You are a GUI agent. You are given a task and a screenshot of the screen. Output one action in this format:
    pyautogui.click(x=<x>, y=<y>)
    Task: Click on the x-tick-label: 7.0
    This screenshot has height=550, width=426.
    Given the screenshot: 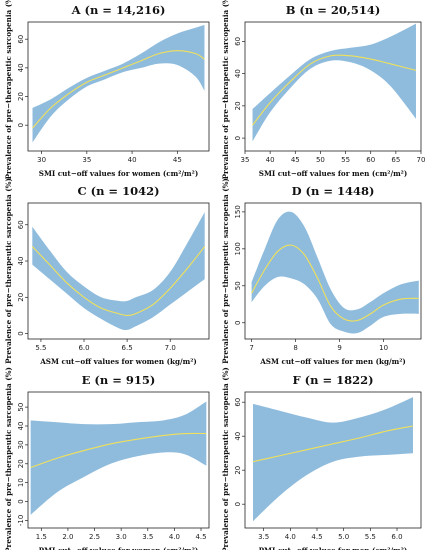 What is the action you would take?
    pyautogui.click(x=170, y=348)
    